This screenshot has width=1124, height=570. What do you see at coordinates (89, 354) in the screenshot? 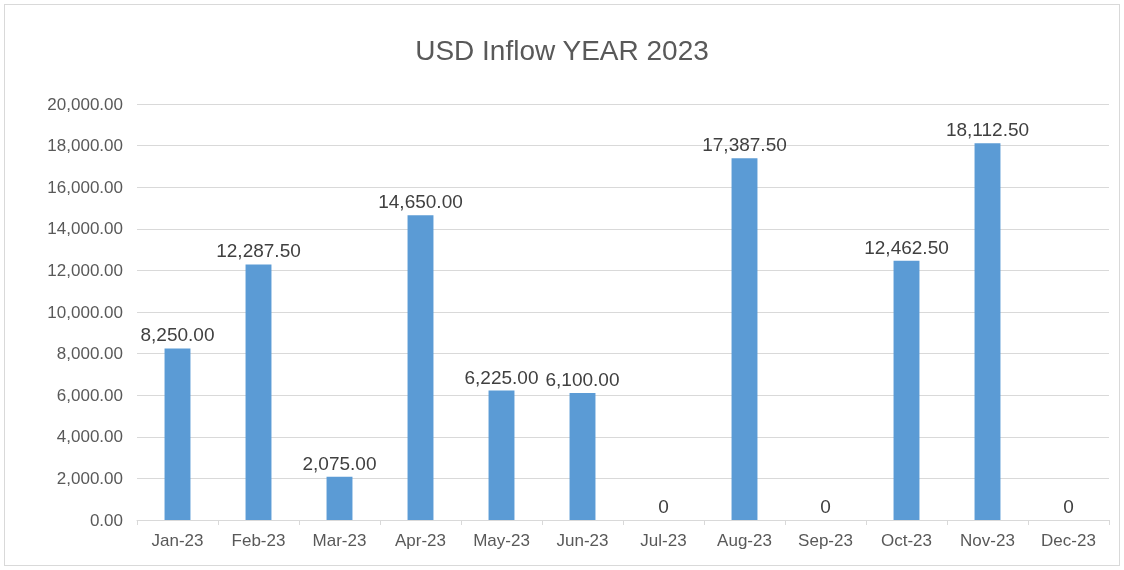
I see `y-tick-label: 8,000.00` at bounding box center [89, 354].